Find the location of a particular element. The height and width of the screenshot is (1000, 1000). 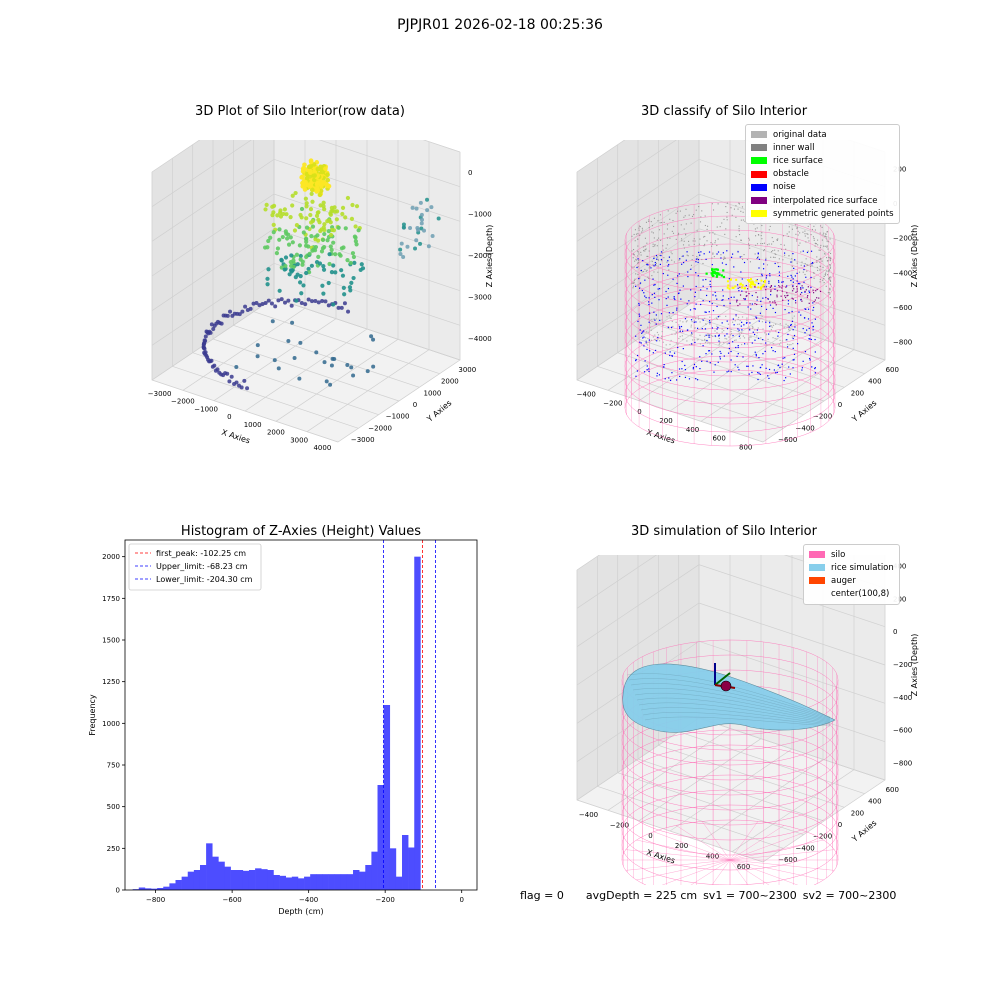

legend-entry: center(100,8) is located at coordinates (851, 594).